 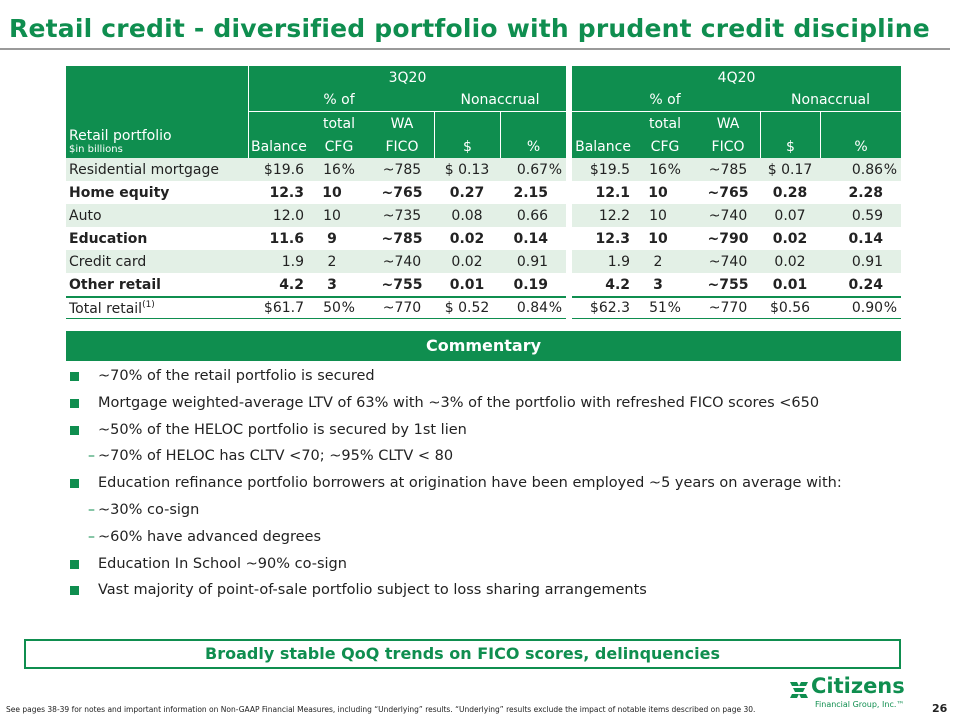 What do you see at coordinates (483, 346) in the screenshot?
I see `commentary-heading: Commentary` at bounding box center [483, 346].